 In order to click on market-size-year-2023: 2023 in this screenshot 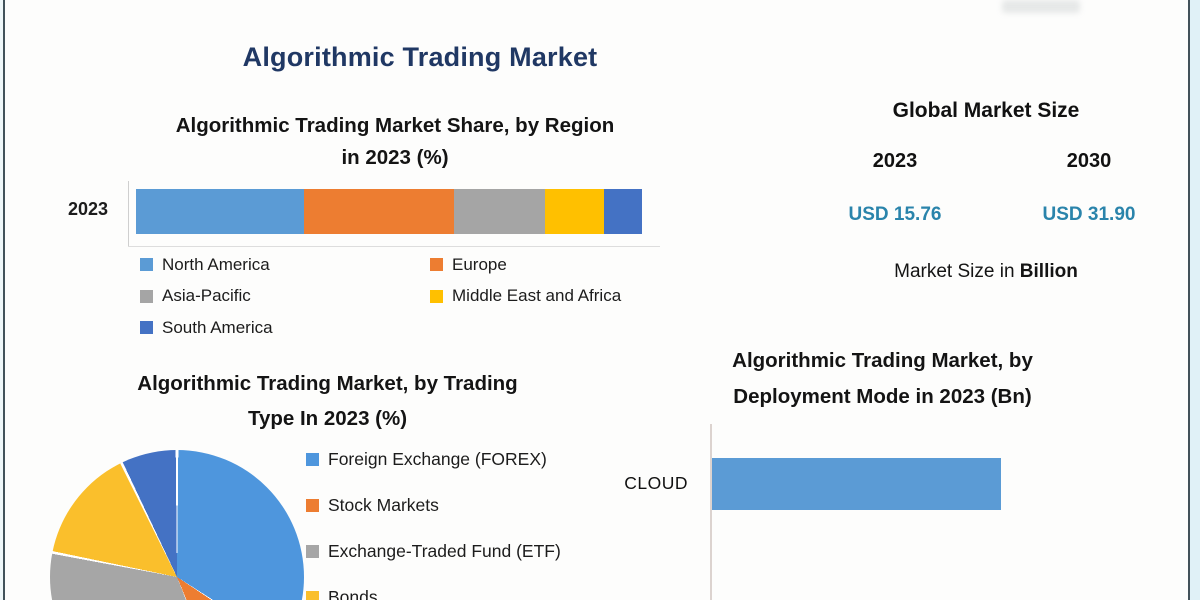, I will do `click(895, 161)`.